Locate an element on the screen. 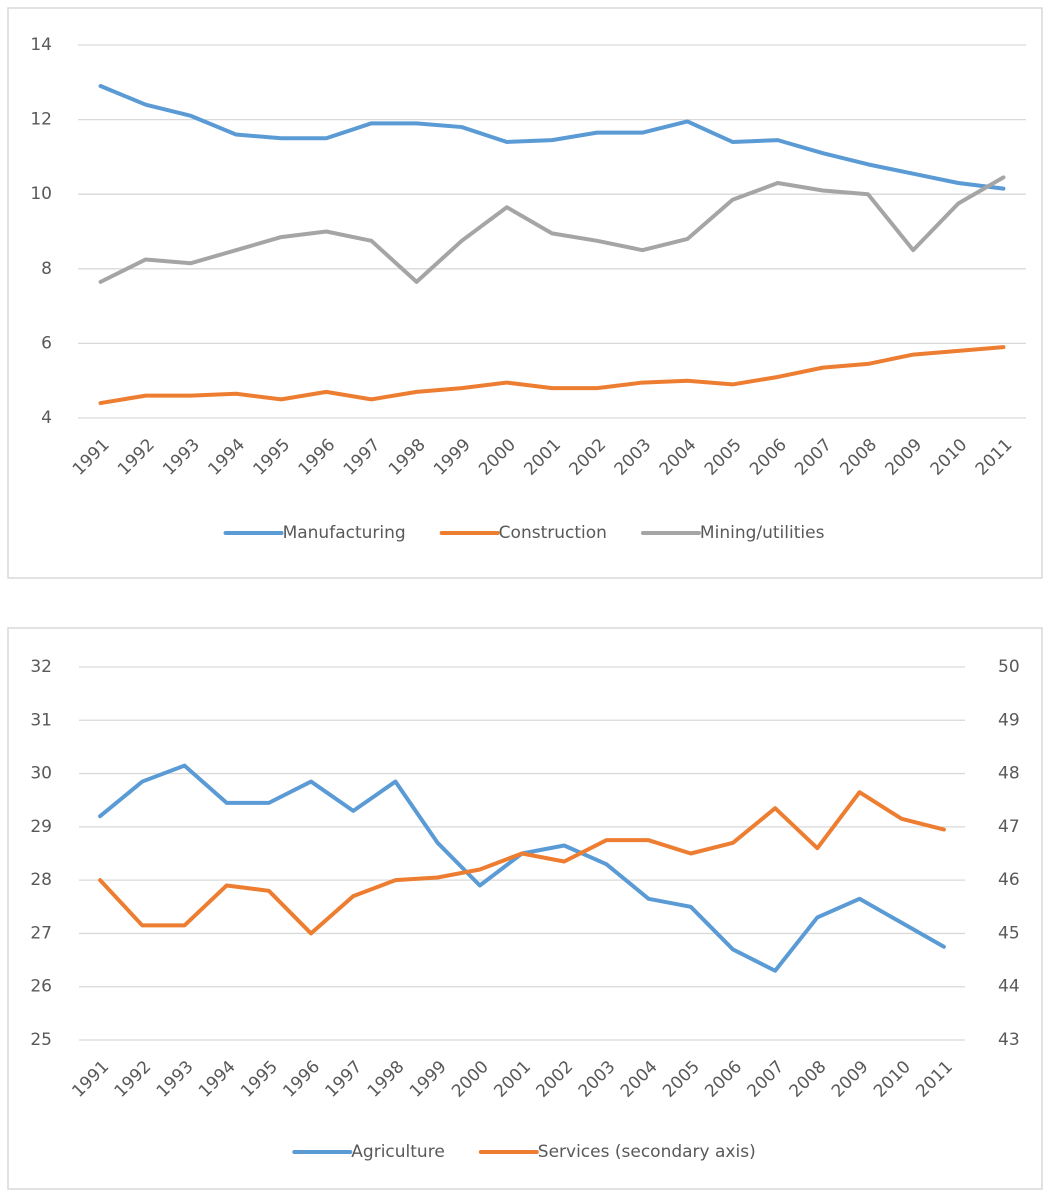 The image size is (1044, 1191). y-tick-label: 12 is located at coordinates (41, 120).